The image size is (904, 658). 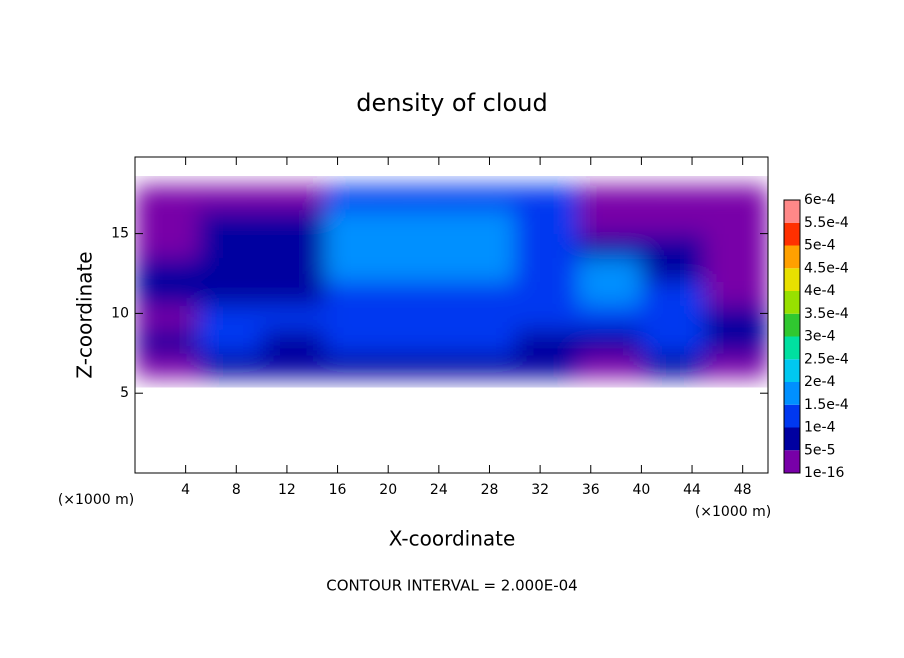 I want to click on colorbar-label: 1e-16, so click(x=824, y=473).